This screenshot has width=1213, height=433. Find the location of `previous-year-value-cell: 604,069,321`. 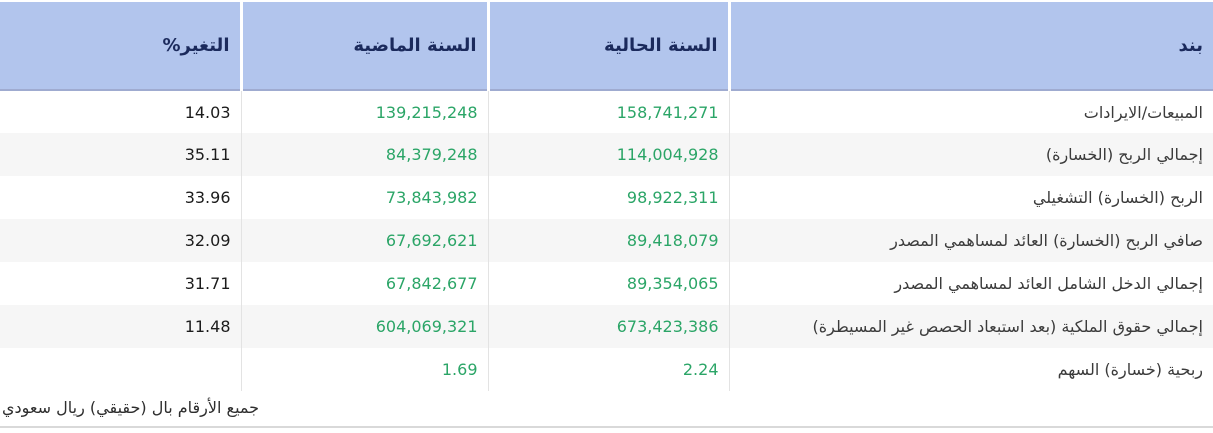

previous-year-value-cell: 604,069,321 is located at coordinates (364, 326).